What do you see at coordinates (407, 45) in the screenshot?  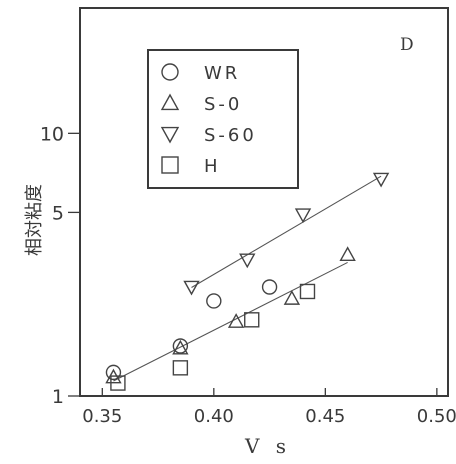 I see `panel-label: D` at bounding box center [407, 45].